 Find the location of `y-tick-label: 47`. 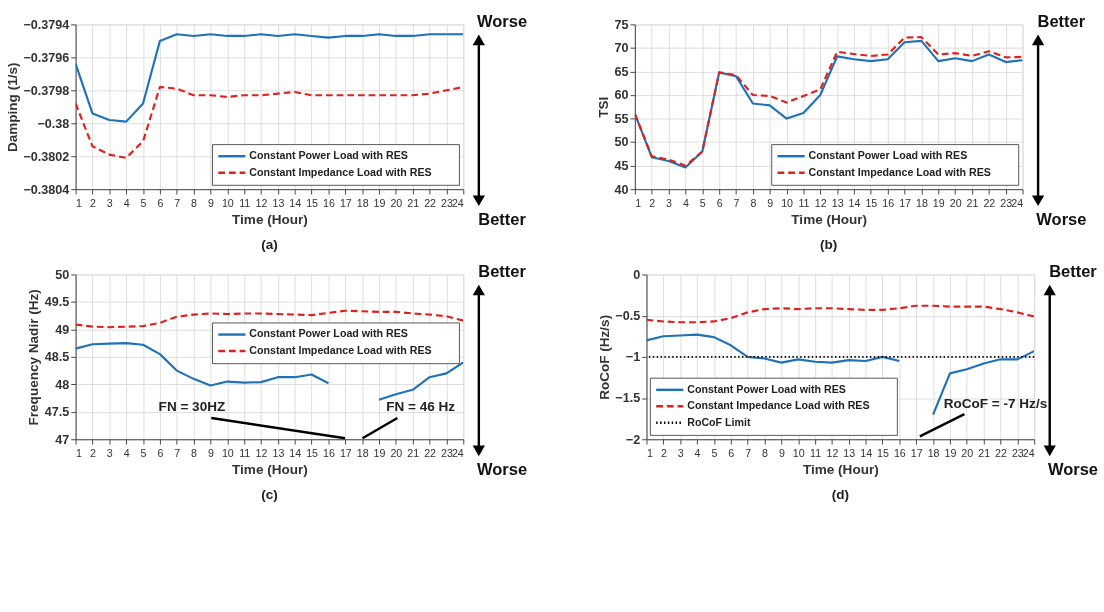

y-tick-label: 47 is located at coordinates (62, 439).